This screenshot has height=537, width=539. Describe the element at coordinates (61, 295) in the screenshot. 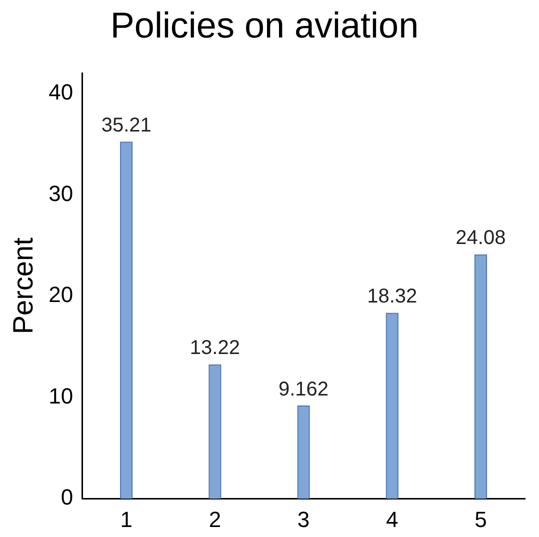

I see `y-tick-label: 20` at that location.